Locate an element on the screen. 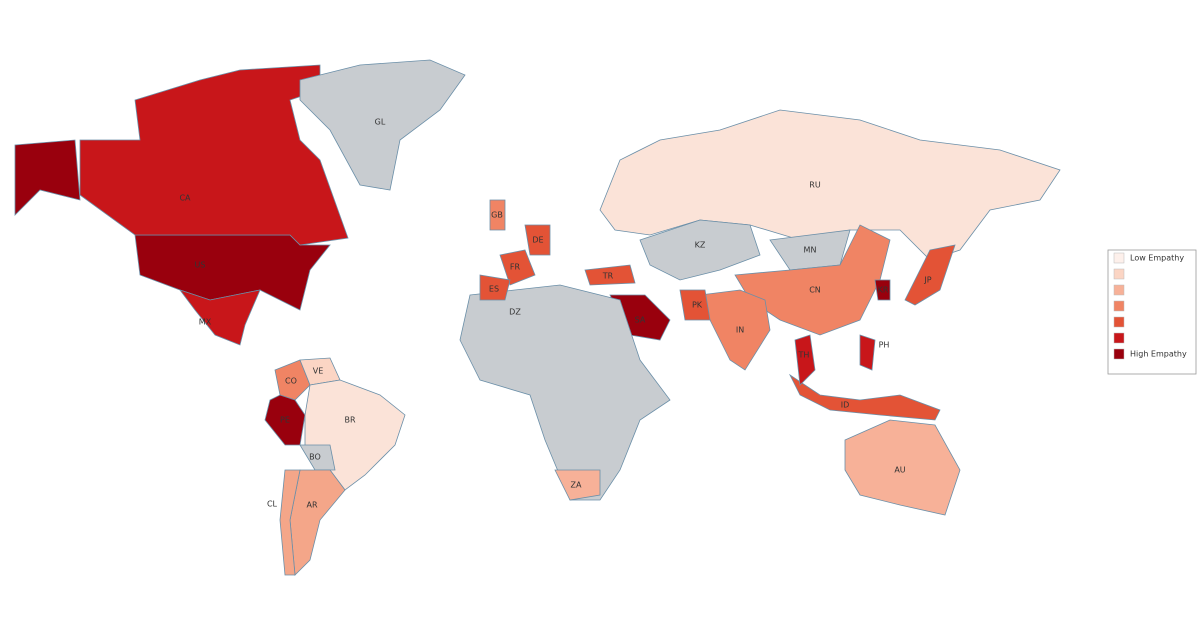 This screenshot has width=1200, height=620. country-label: GB is located at coordinates (497, 215).